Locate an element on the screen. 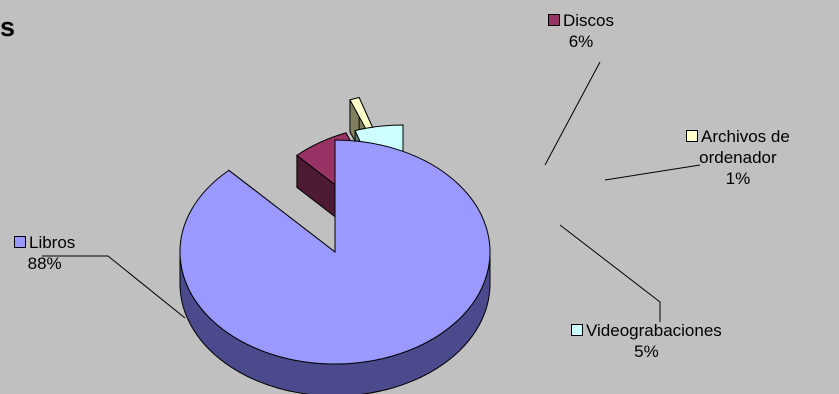 This screenshot has height=394, width=839. legend-key-archivos is located at coordinates (692, 136).